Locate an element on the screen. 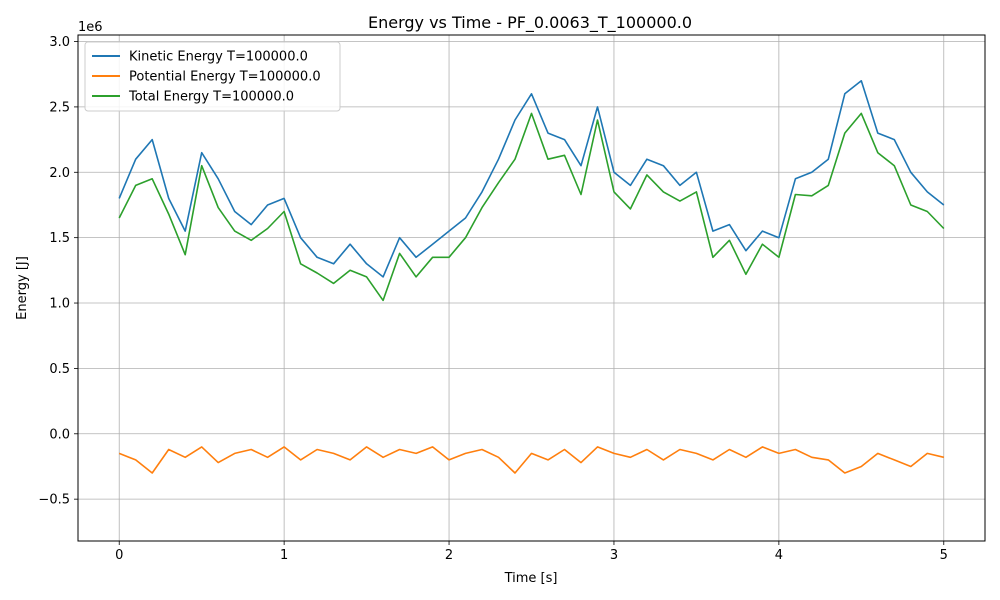 The image size is (1000, 600). x-tick-label: 5 is located at coordinates (944, 555).